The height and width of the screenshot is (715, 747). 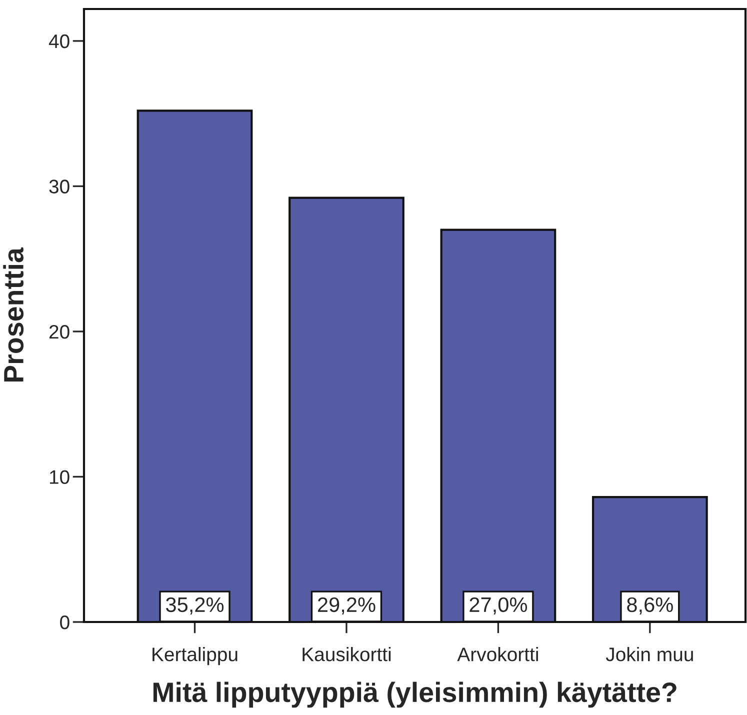 I want to click on x-tick-label: Kertalippu, so click(x=195, y=656).